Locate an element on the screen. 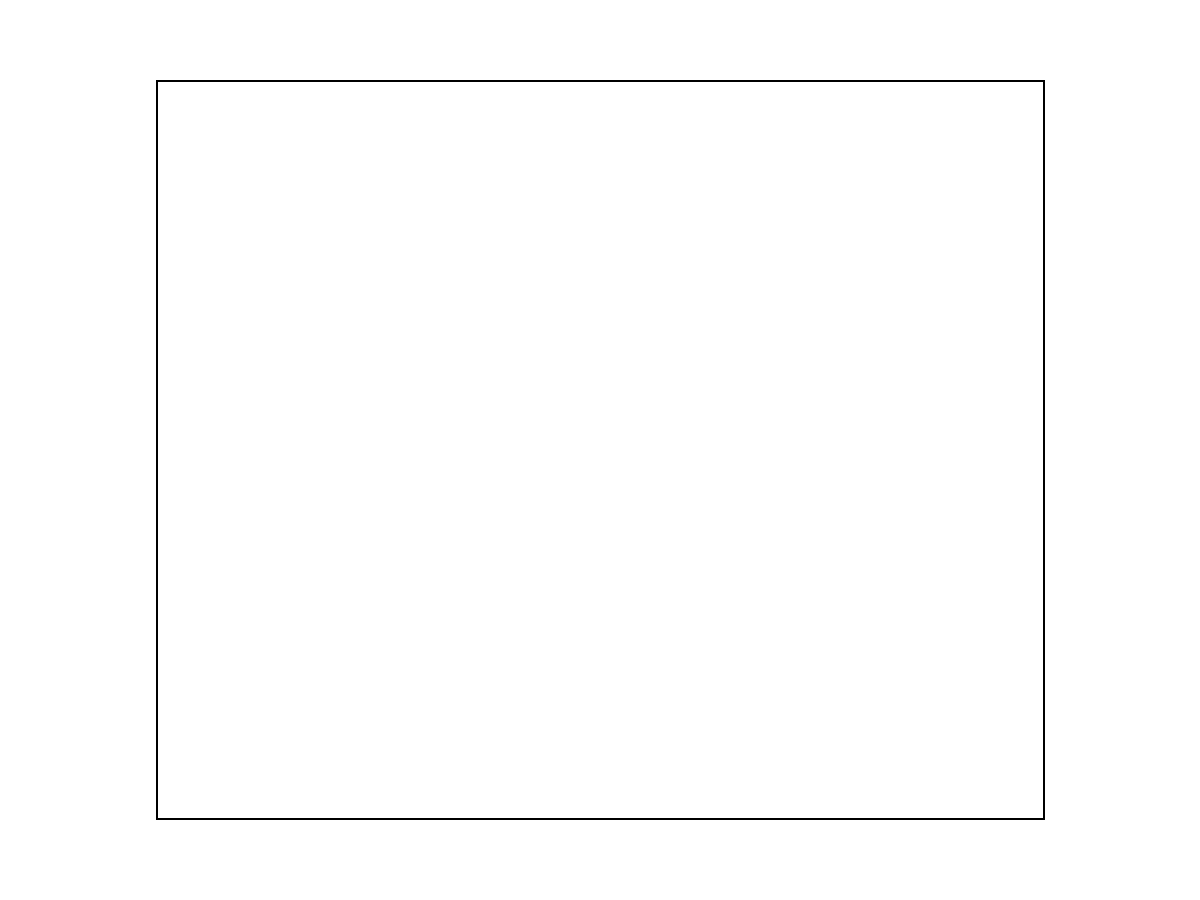 The width and height of the screenshot is (1200, 900). colorbar-legend is located at coordinates (1148, 460).